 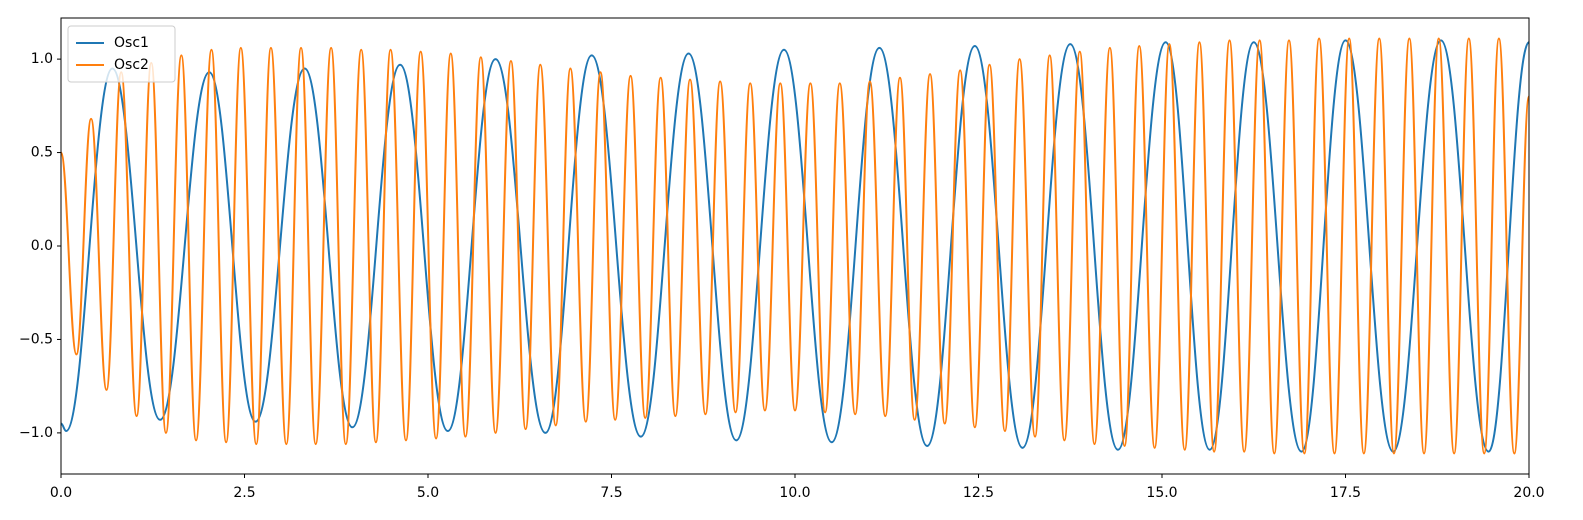 I want to click on y-tick-label: 0.5, so click(x=42, y=153).